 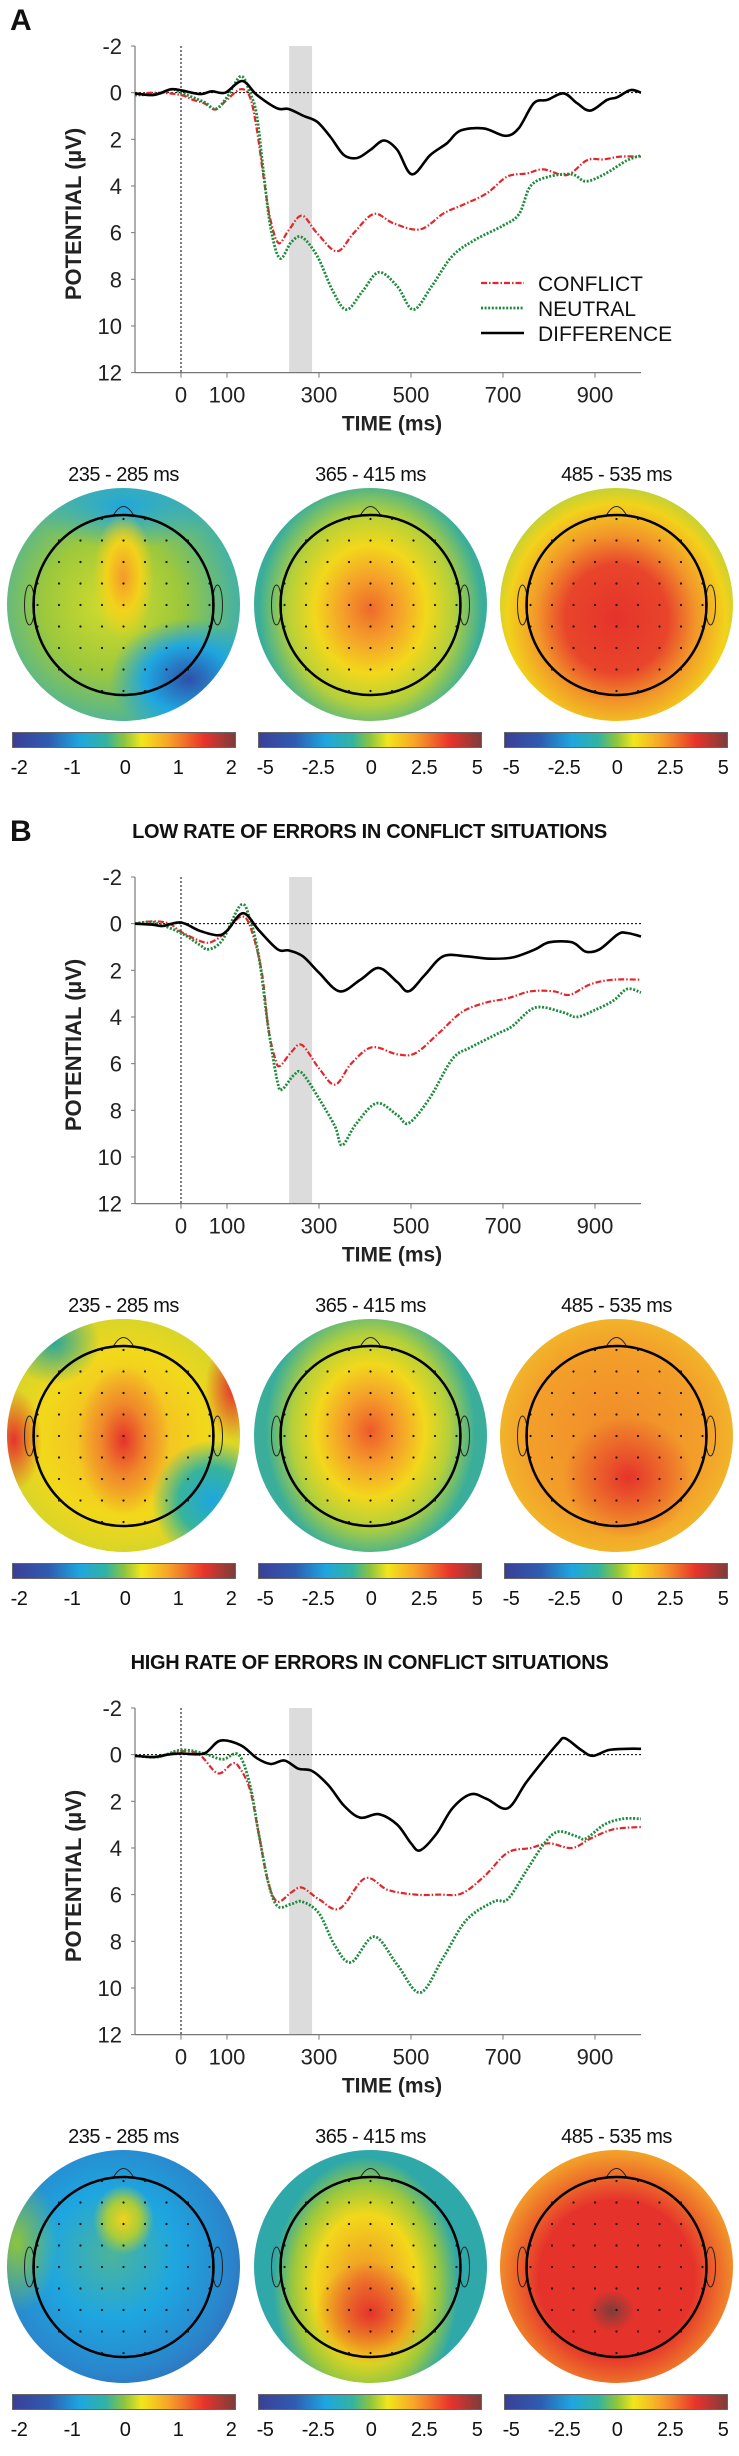 I want to click on y-tick-label: 6, so click(x=116, y=1064).